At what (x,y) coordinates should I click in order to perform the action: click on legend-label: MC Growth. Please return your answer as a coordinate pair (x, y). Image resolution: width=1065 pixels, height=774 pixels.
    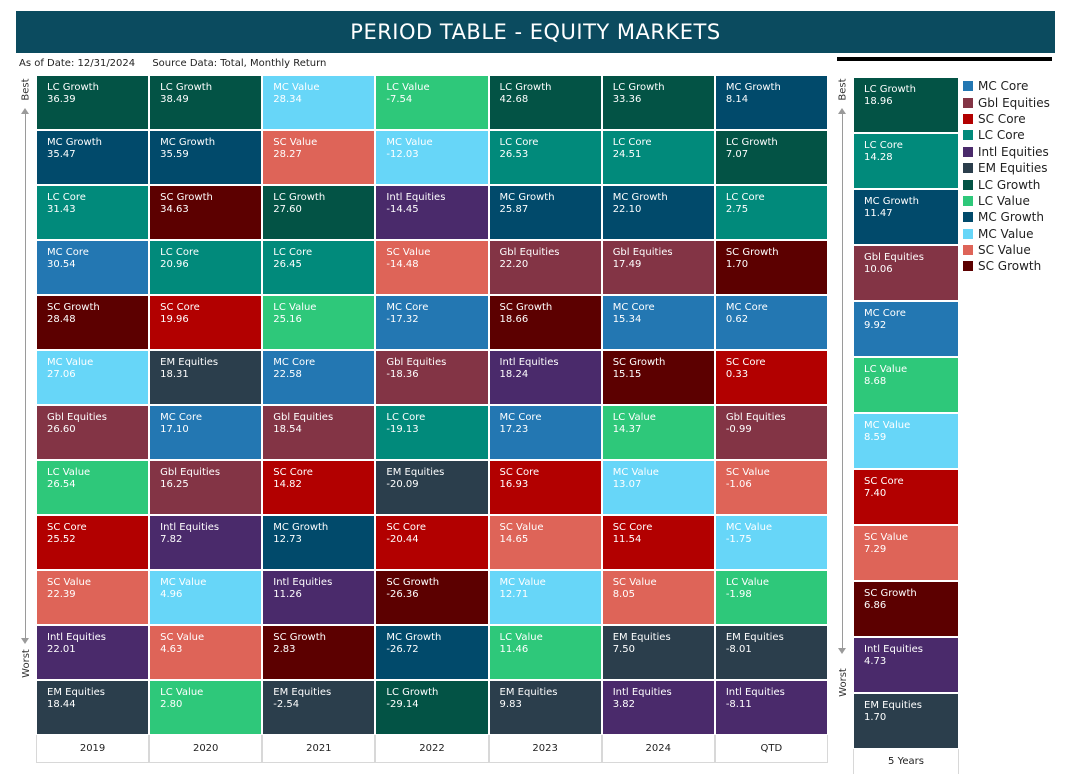
    Looking at the image, I should click on (1011, 217).